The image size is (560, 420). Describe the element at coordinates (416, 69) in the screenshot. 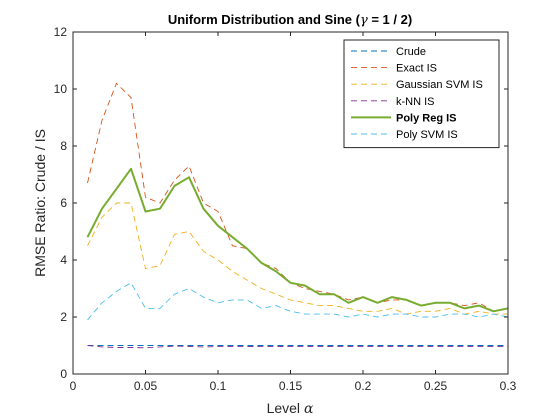

I see `legend-label-exact-is: Exact IS` at that location.